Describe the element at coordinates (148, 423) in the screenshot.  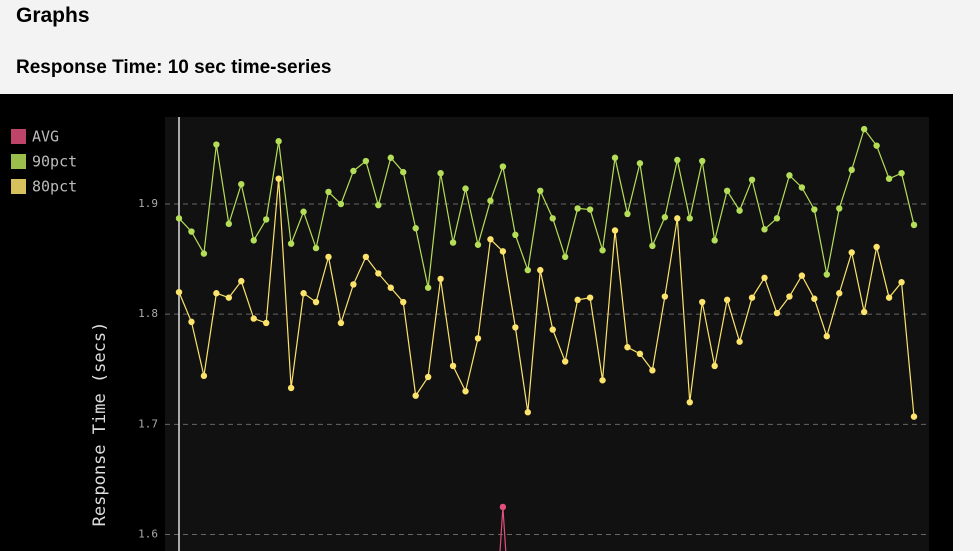
I see `y-tick-label: 1.7` at that location.